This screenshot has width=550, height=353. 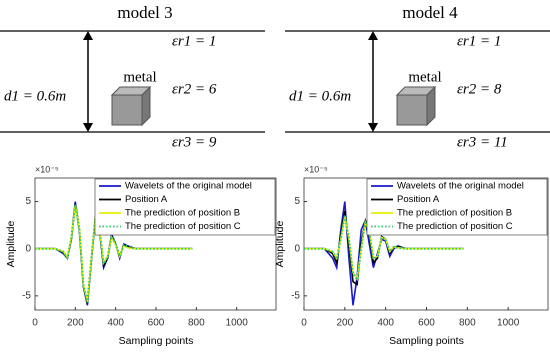 I want to click on permittivity-label: εr2 = 8, so click(x=479, y=89).